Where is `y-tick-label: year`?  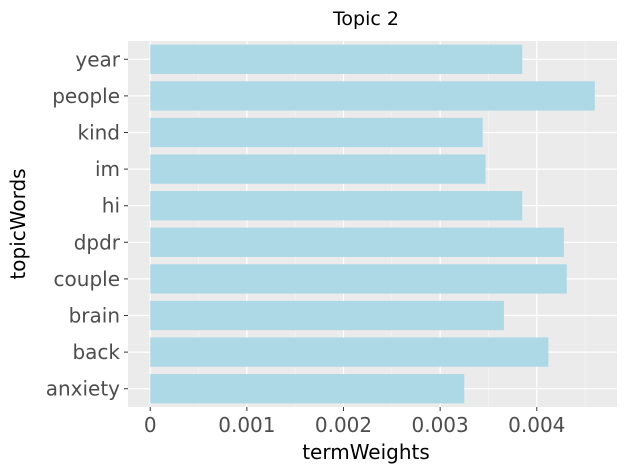
y-tick-label: year is located at coordinates (97, 59).